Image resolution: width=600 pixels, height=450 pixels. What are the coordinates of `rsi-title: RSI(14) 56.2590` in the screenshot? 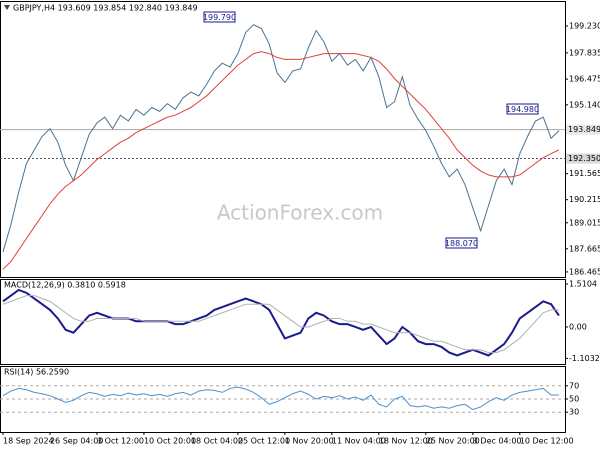 It's located at (36, 372).